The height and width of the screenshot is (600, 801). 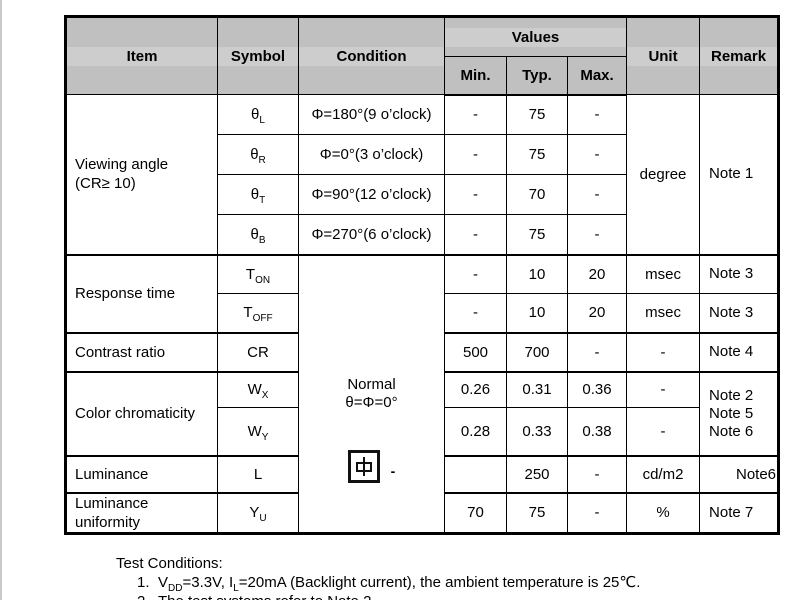 I want to click on symbol-sub: R, so click(x=262, y=160).